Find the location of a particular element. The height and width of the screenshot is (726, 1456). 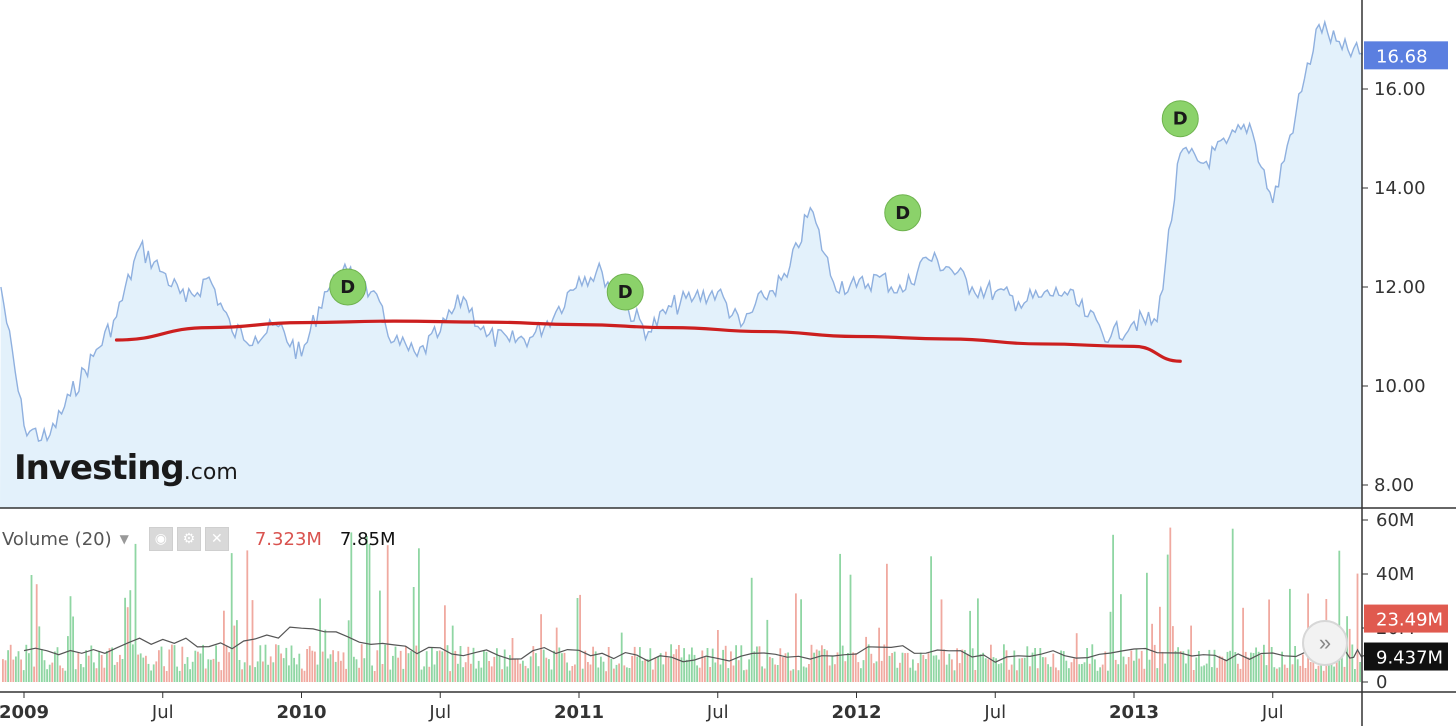

dividend-flag-label: D is located at coordinates (902, 213).